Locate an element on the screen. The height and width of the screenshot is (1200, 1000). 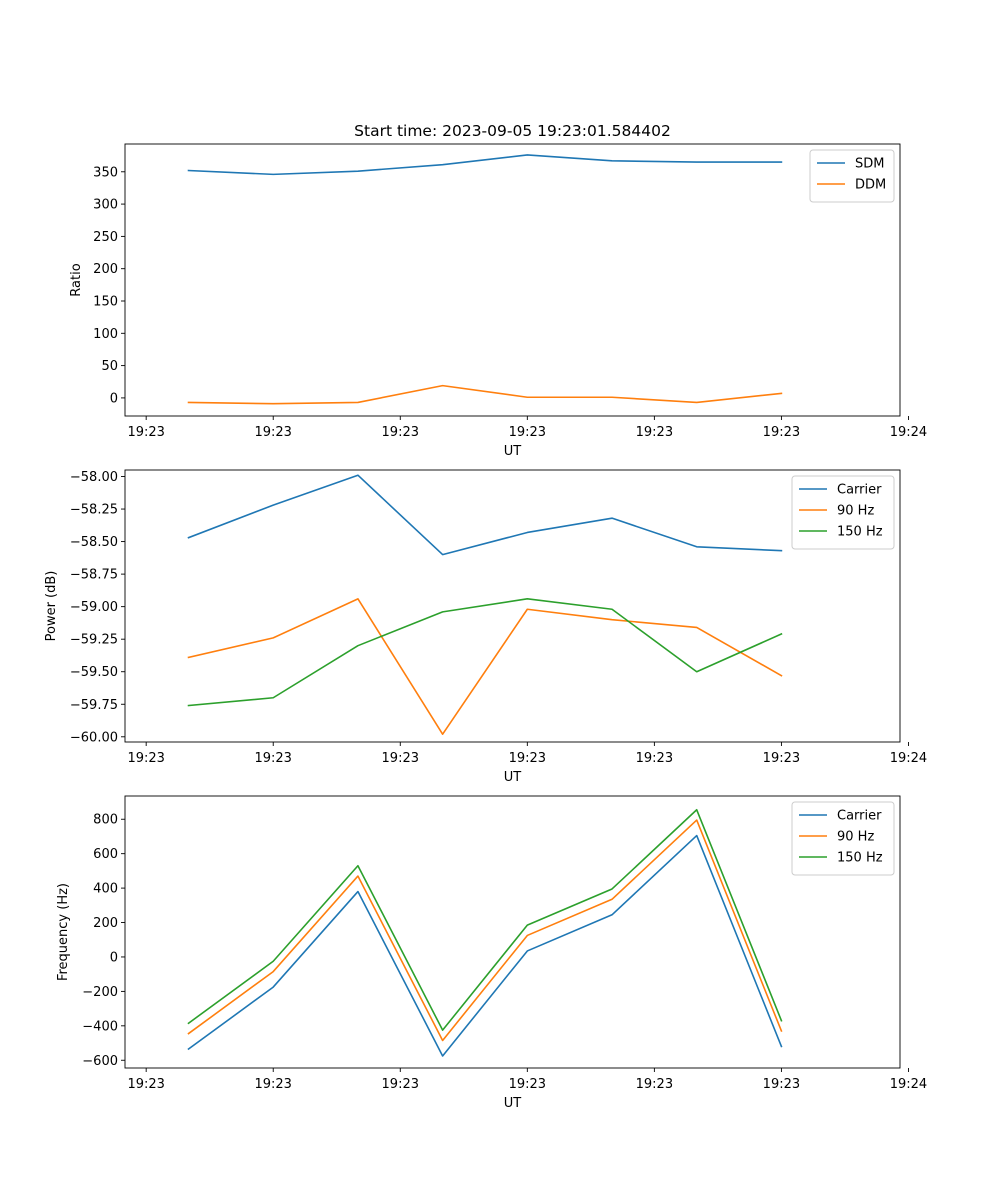
y-axis-label: Power (dB) is located at coordinates (51, 606).